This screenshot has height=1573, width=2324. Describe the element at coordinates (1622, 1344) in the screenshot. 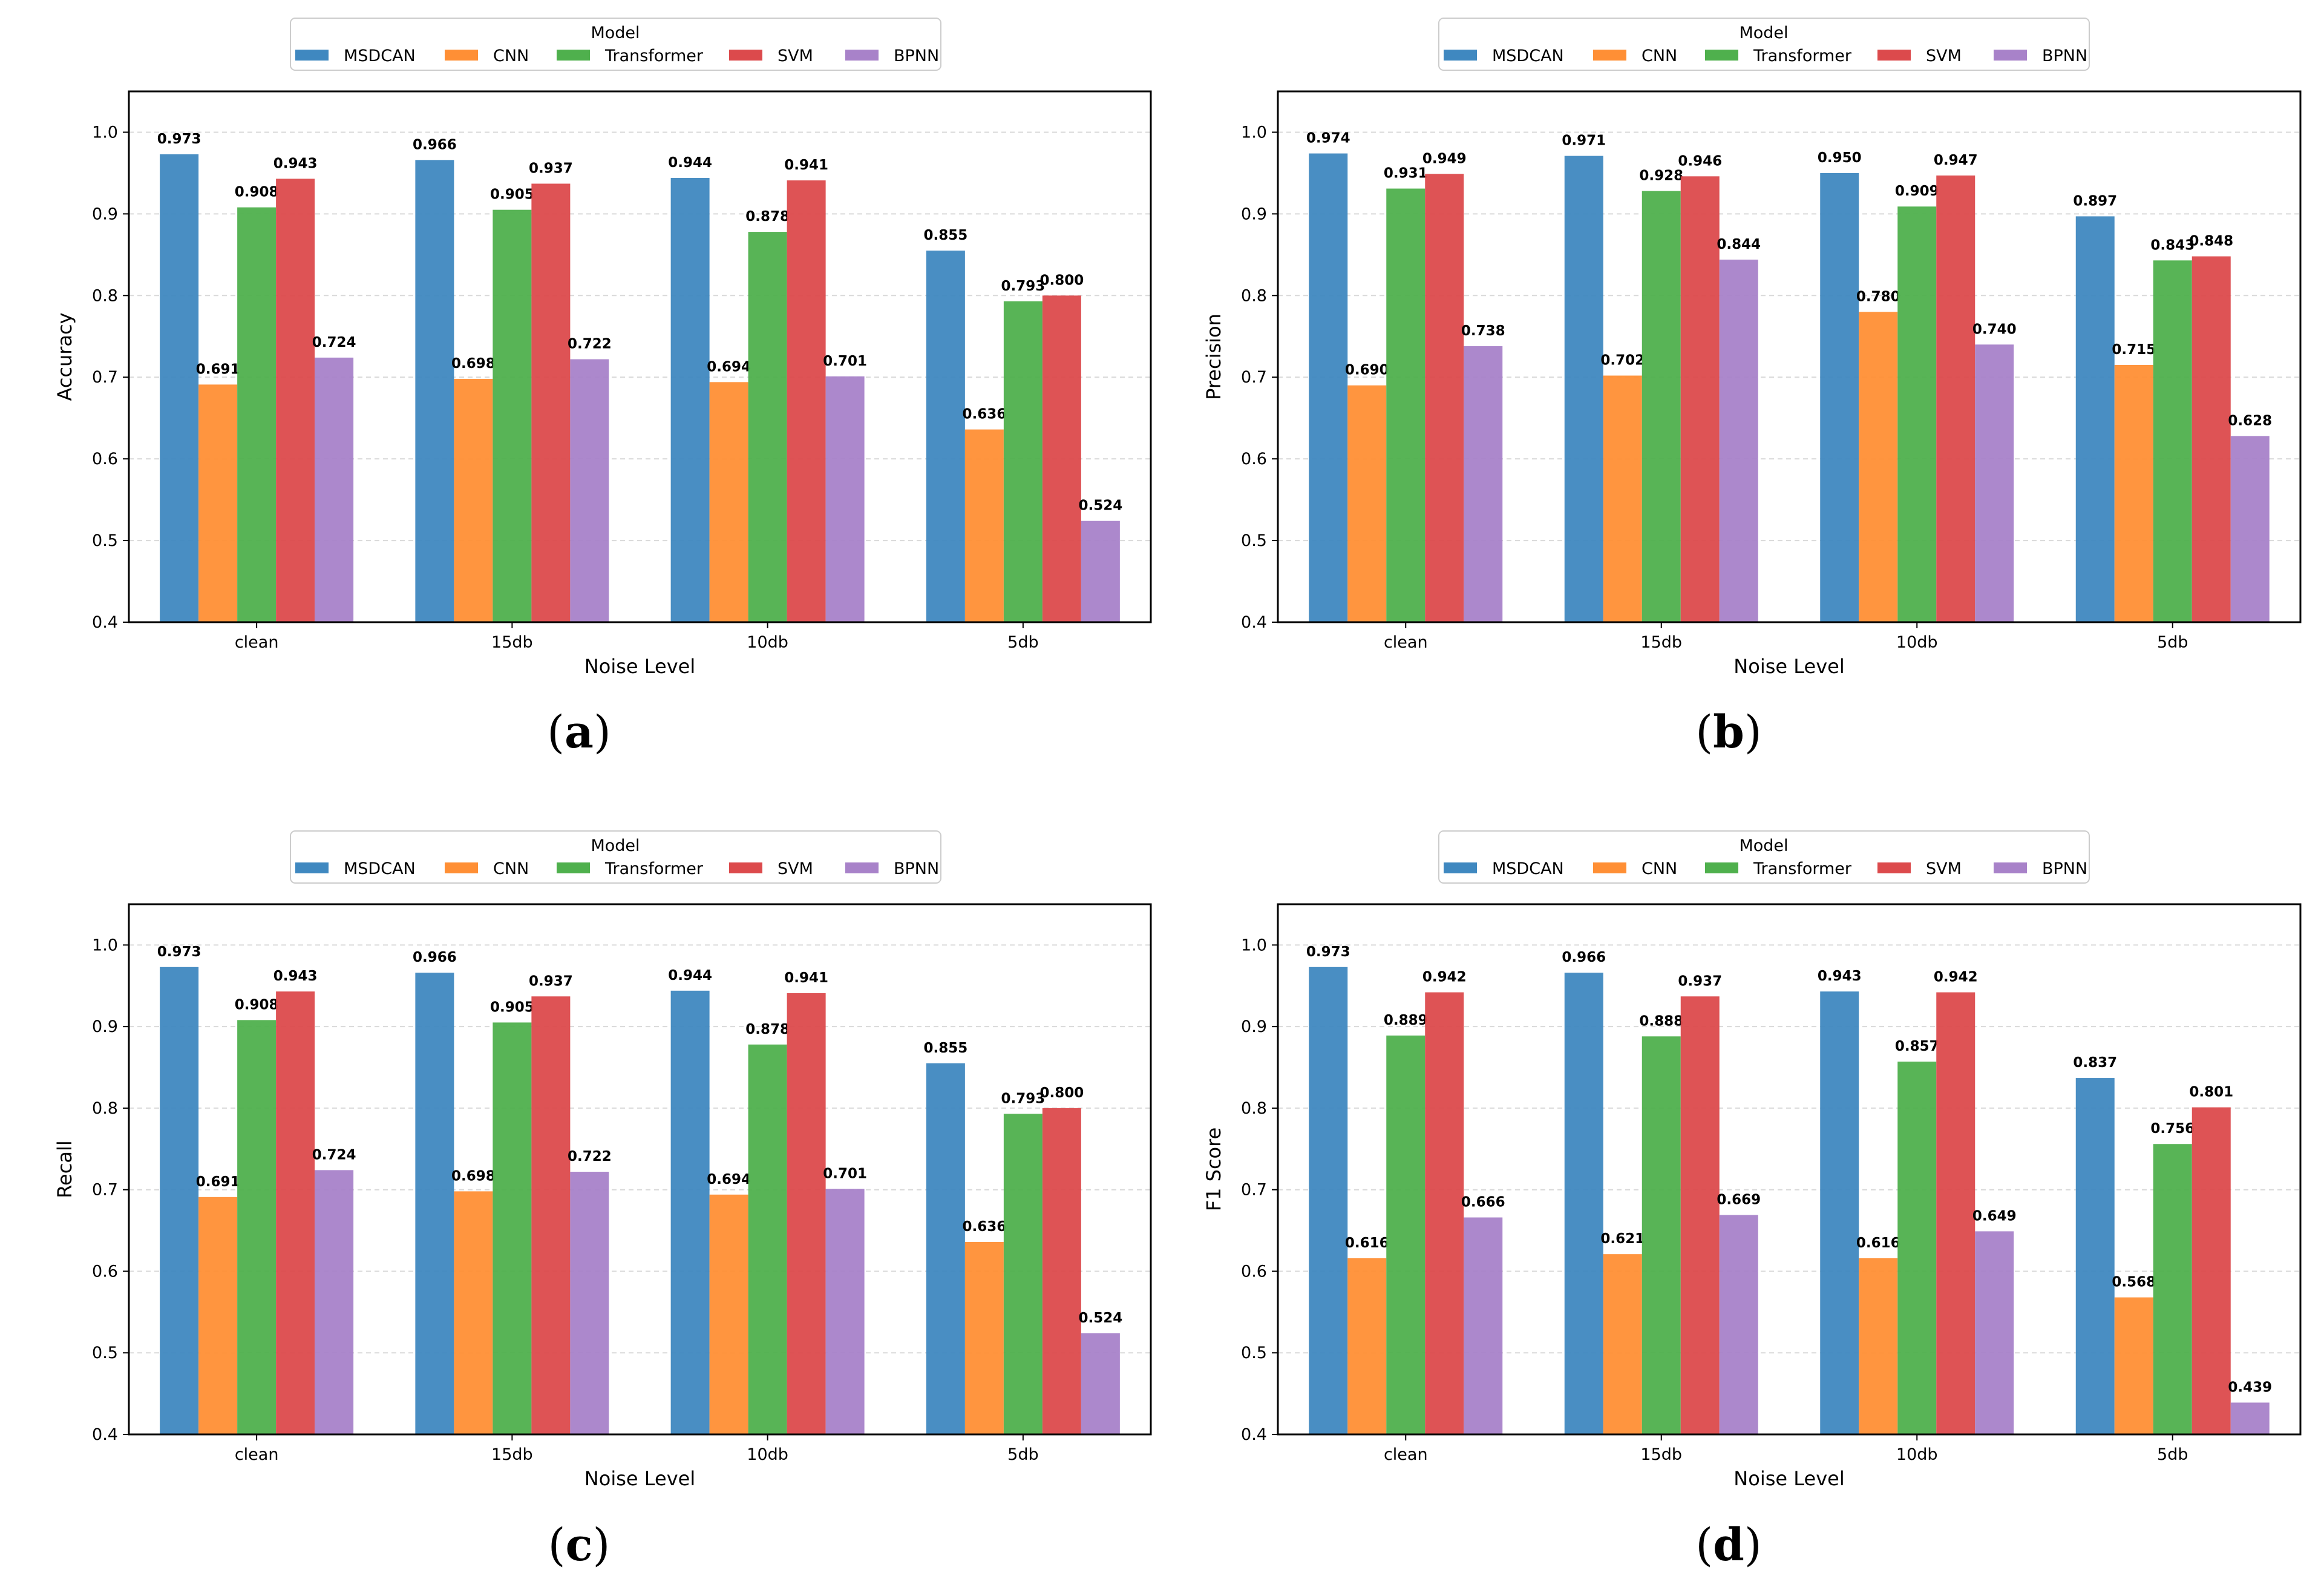

I see `bar-cnn-15db` at that location.